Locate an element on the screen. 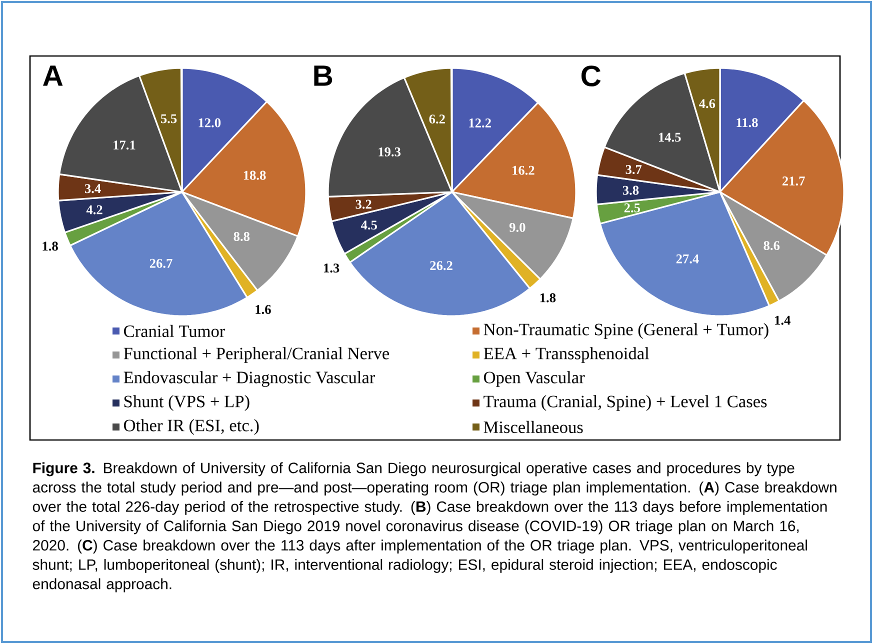 The width and height of the screenshot is (873, 644). legend-label: Non-Traumatic Spine (General + Tumor) is located at coordinates (626, 331).